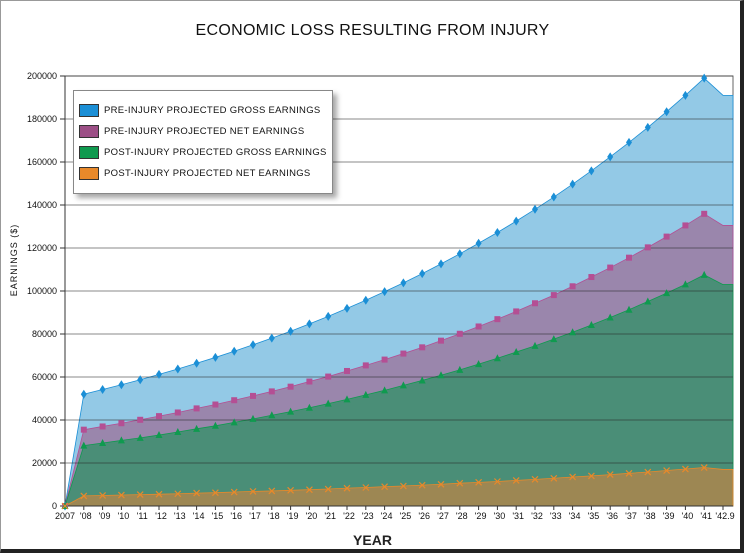  Describe the element at coordinates (255, 516) in the screenshot. I see `x-tick-label: '17` at that location.